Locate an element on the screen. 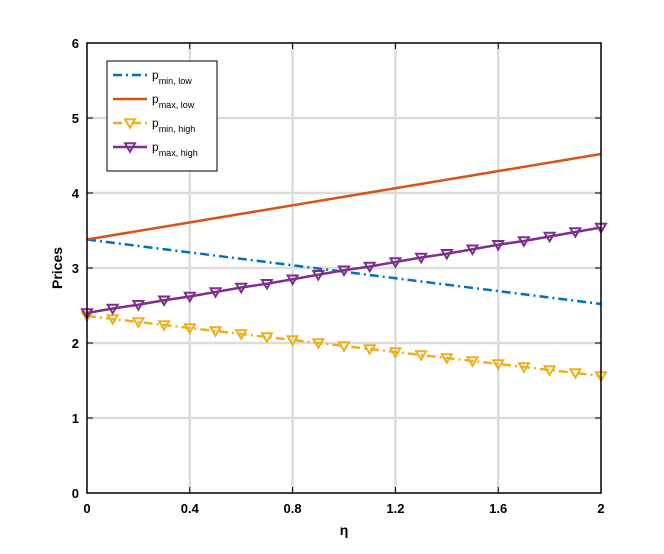 The image size is (664, 554). y-tick-label: 4 is located at coordinates (76, 193).